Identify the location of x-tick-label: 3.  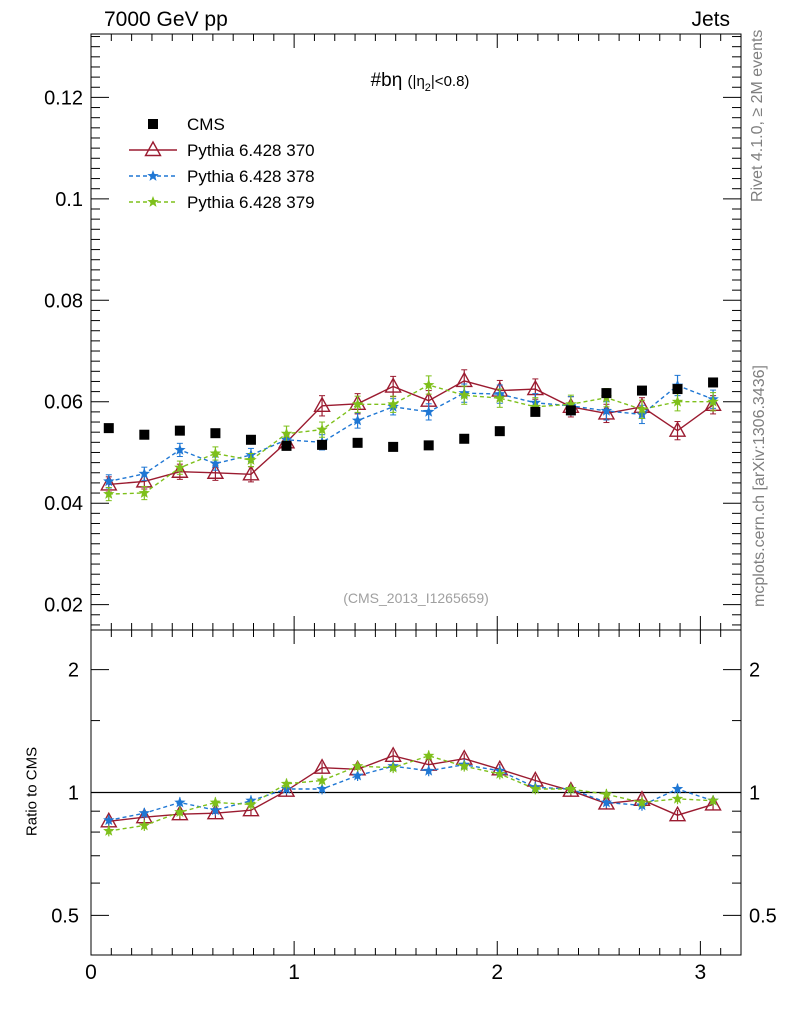
(701, 972).